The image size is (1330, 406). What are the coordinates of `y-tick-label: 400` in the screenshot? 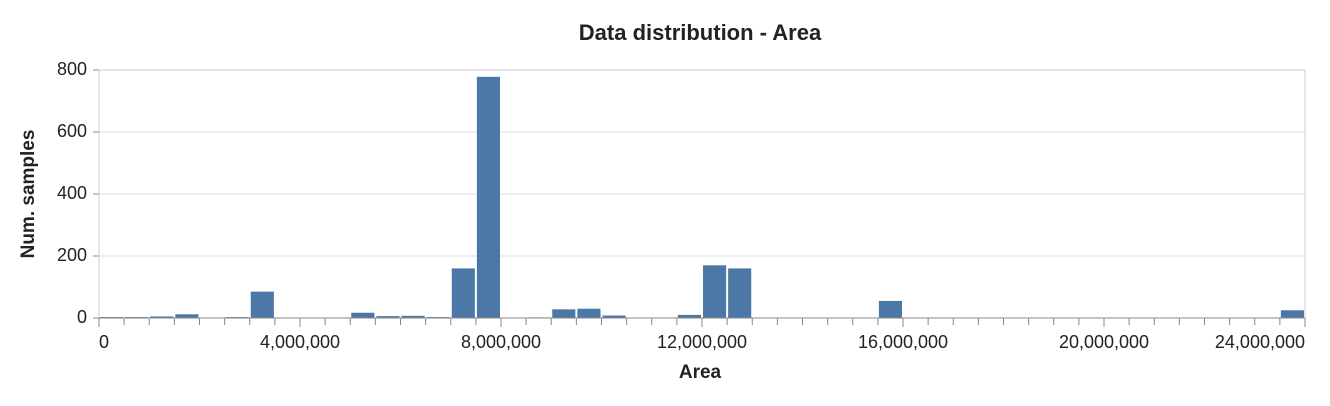 It's located at (72, 193).